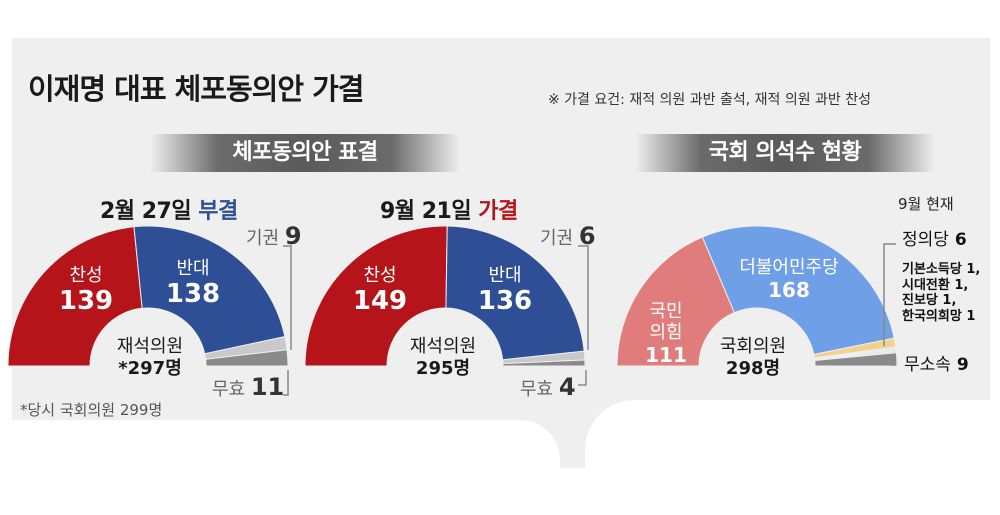  What do you see at coordinates (86, 290) in the screenshot?
I see `vote1-for-label: 찬성 139` at bounding box center [86, 290].